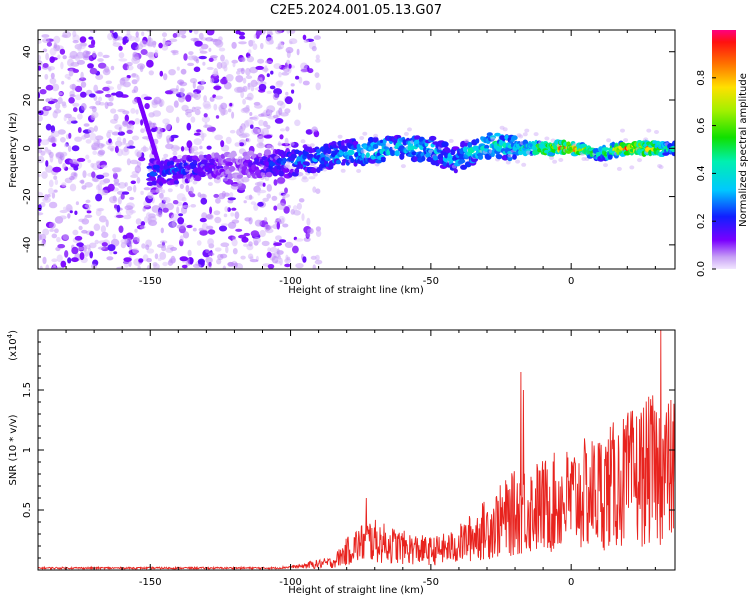 The image size is (750, 600). Describe the element at coordinates (27, 245) in the screenshot. I see `y-tick-label: -40` at that location.